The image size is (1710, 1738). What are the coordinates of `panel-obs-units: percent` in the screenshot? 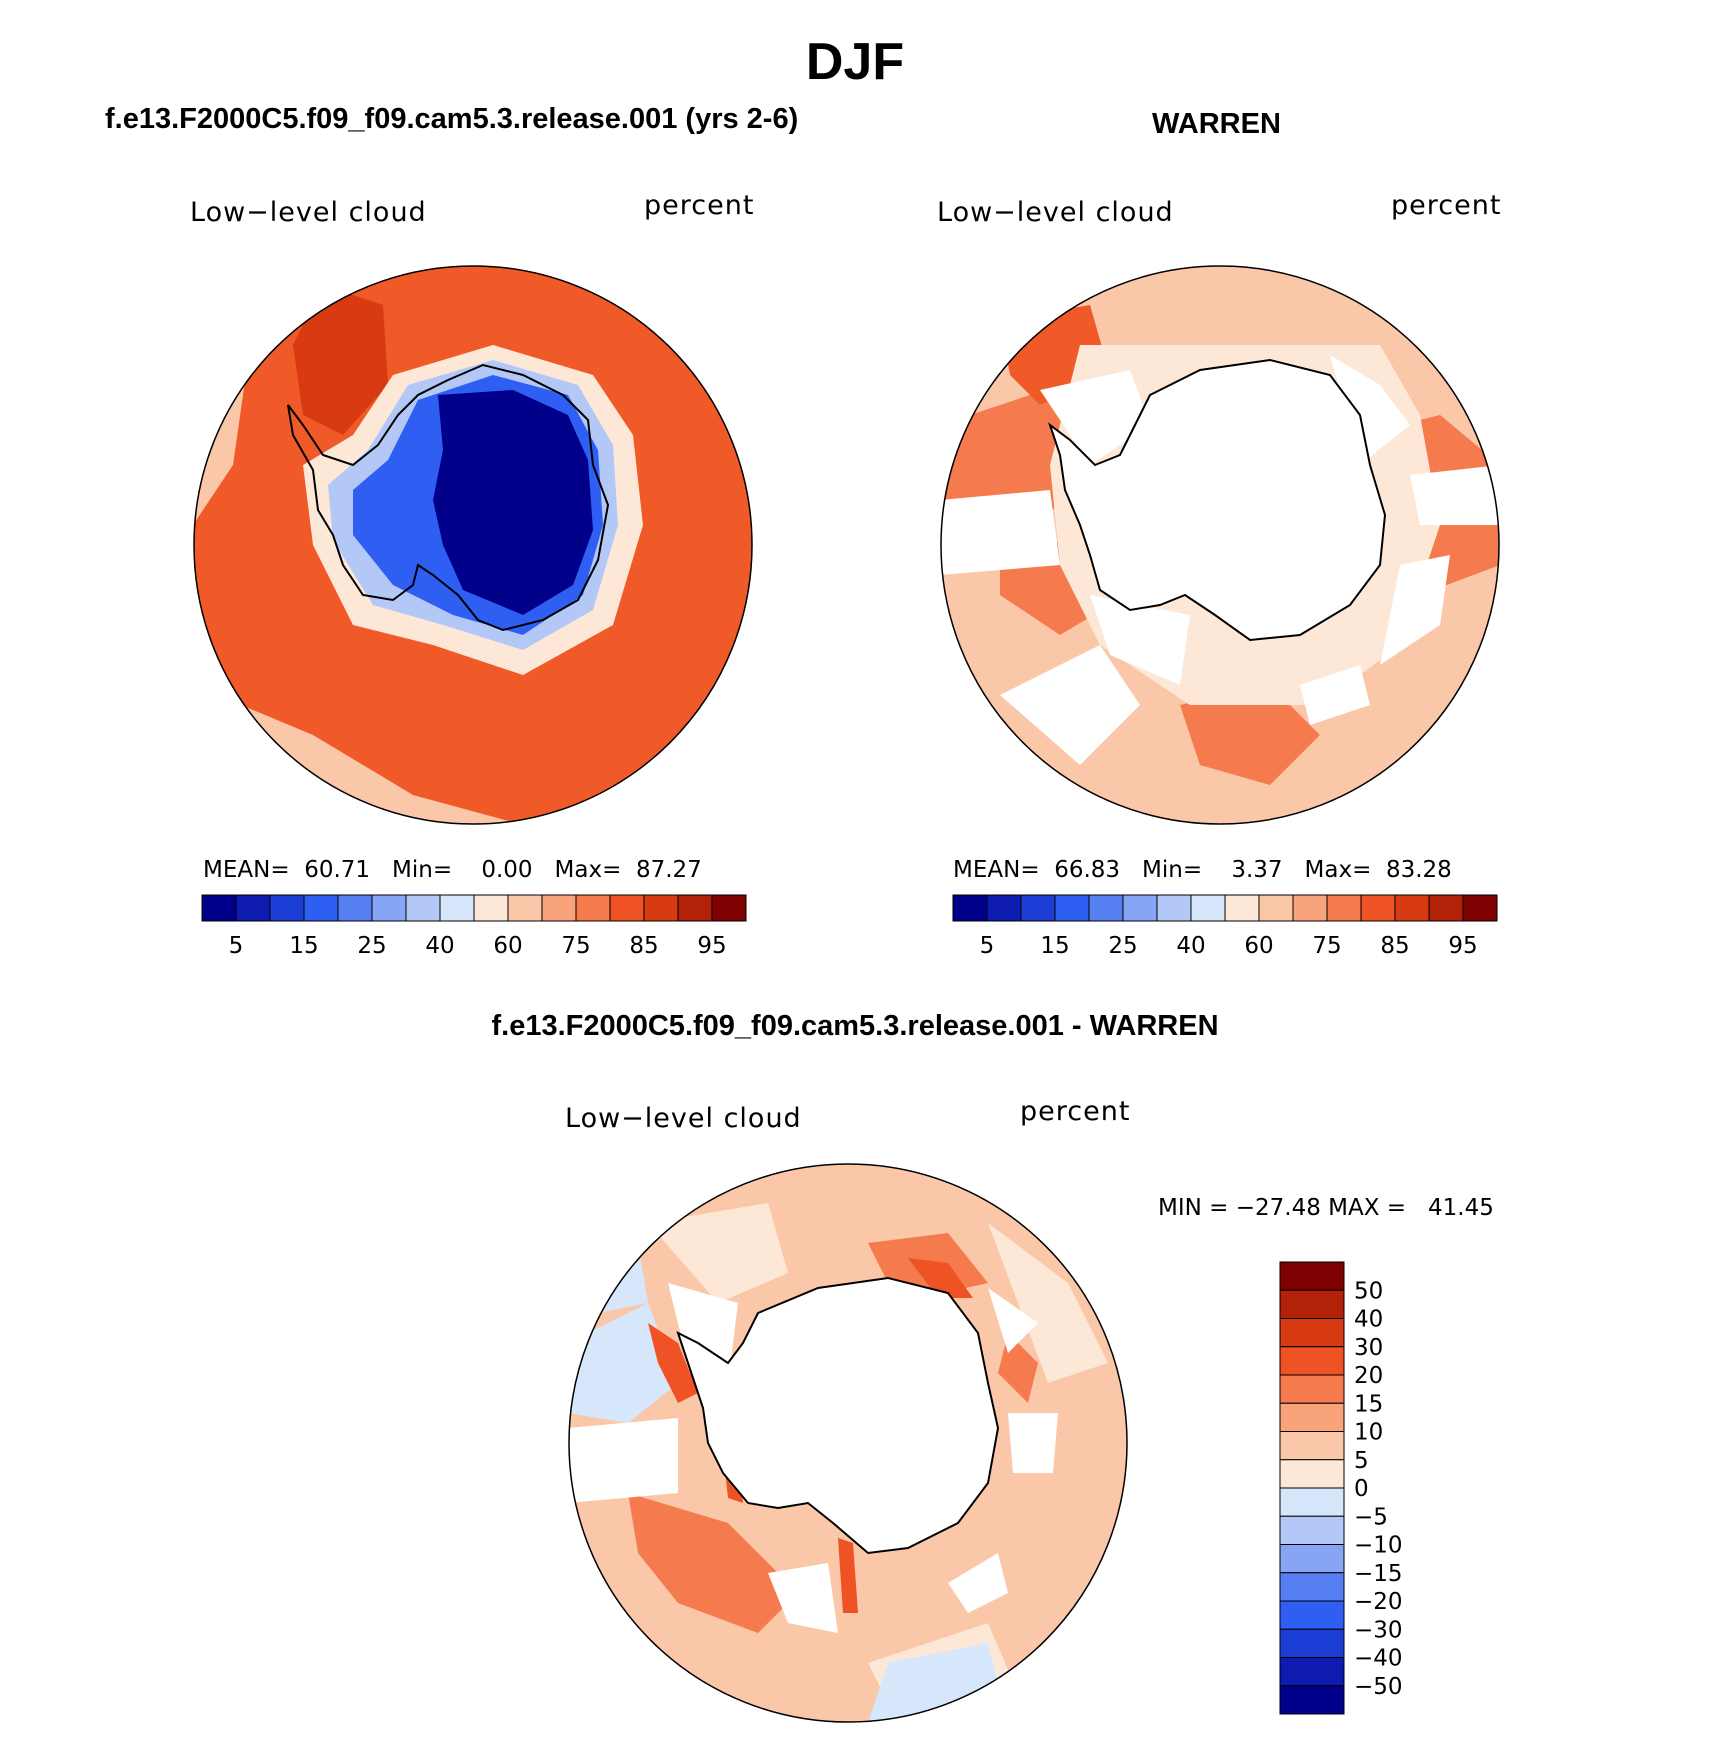 It's located at (1446, 205).